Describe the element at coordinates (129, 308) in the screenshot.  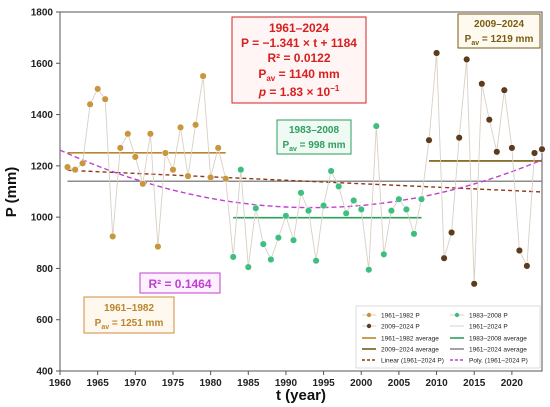
I see `stats-1961-title: 1961–1982` at that location.